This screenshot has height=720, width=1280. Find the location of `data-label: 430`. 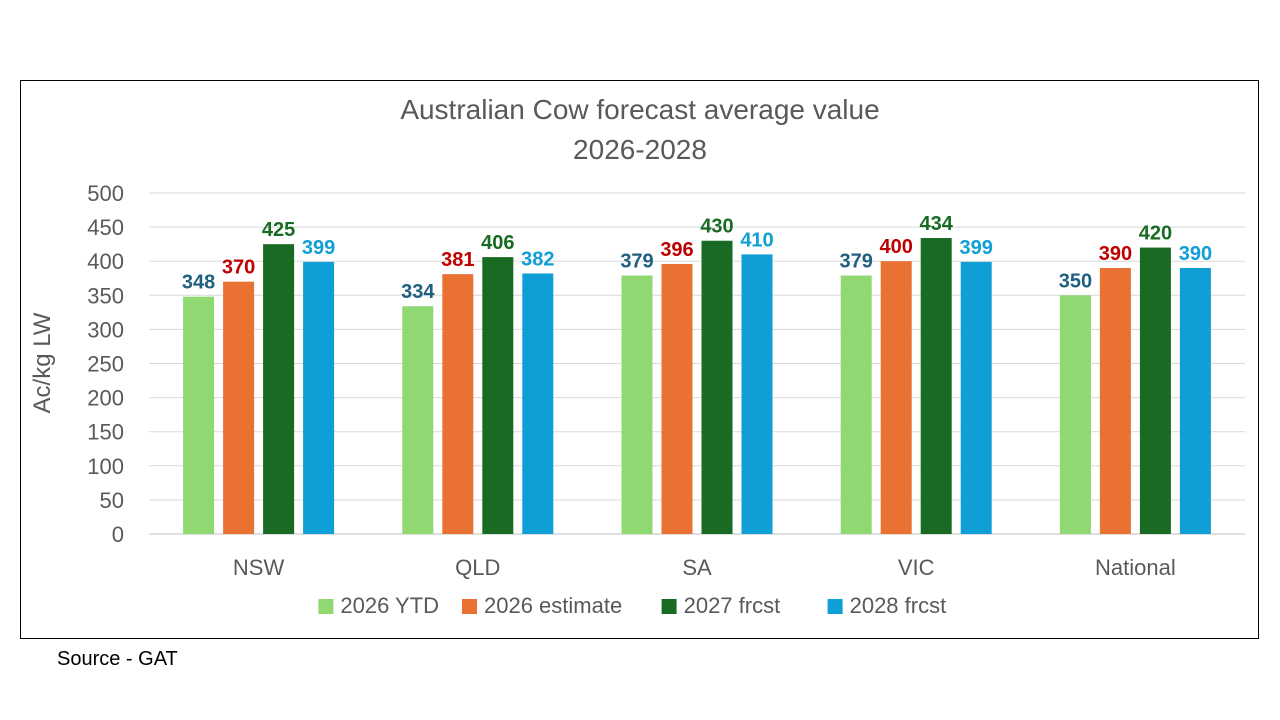

data-label: 430 is located at coordinates (716, 227).